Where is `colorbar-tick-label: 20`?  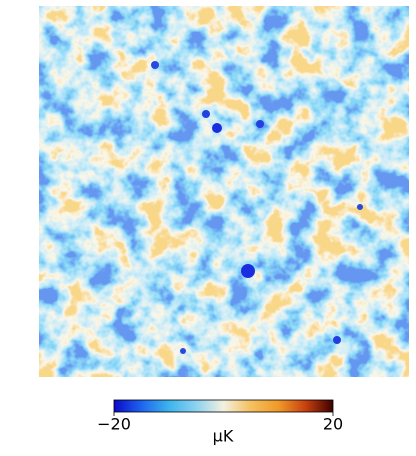
colorbar-tick-label: 20 is located at coordinates (333, 424).